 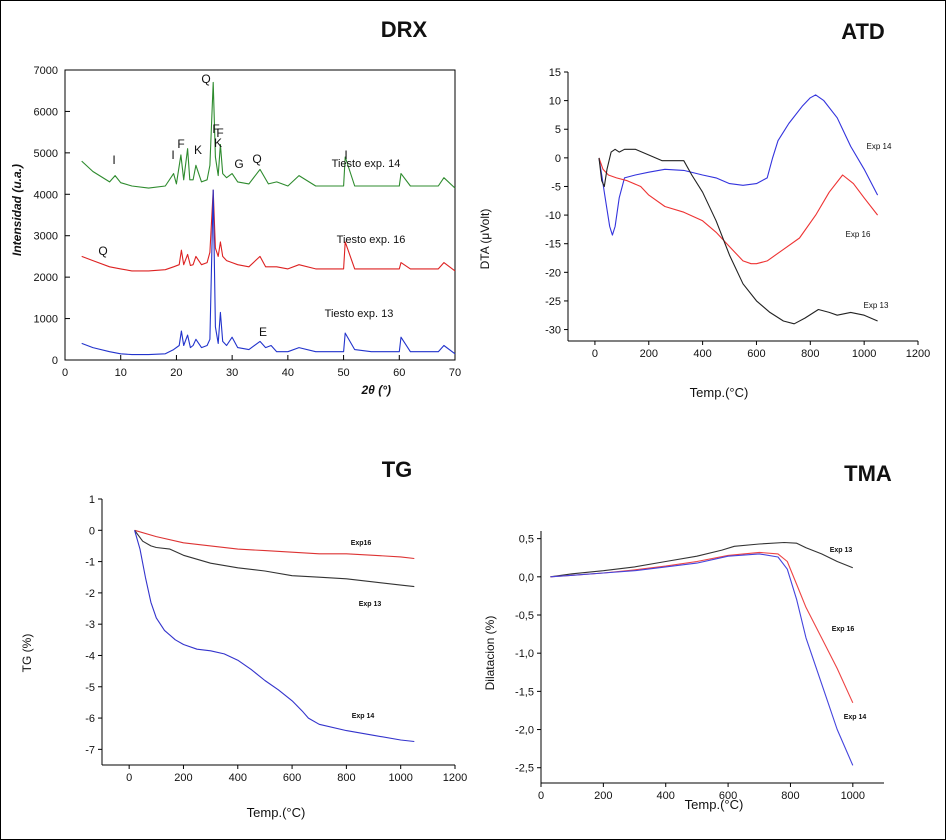 What do you see at coordinates (121, 373) in the screenshot?
I see `x-tick-label: 10` at bounding box center [121, 373].